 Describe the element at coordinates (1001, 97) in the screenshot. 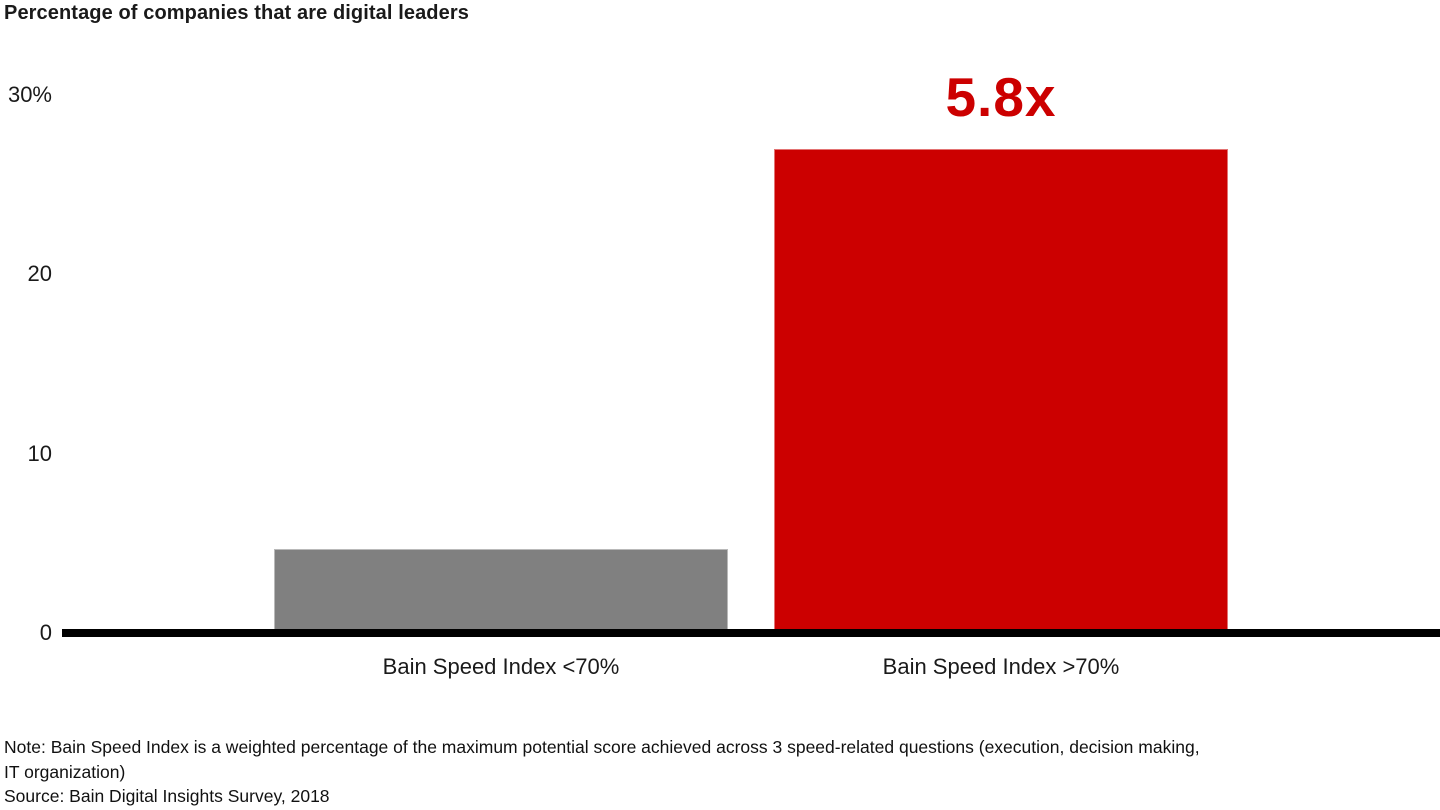

I see `bar-multiplier-annotation: 5.8x` at that location.